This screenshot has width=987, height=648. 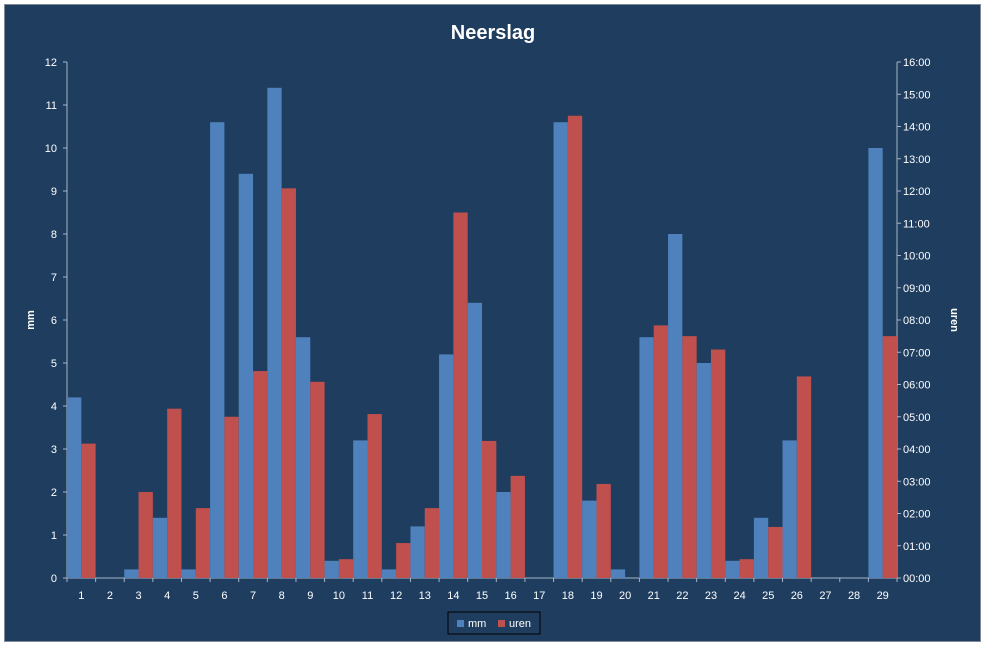 What do you see at coordinates (596, 596) in the screenshot?
I see `x-tick-label: 19` at bounding box center [596, 596].